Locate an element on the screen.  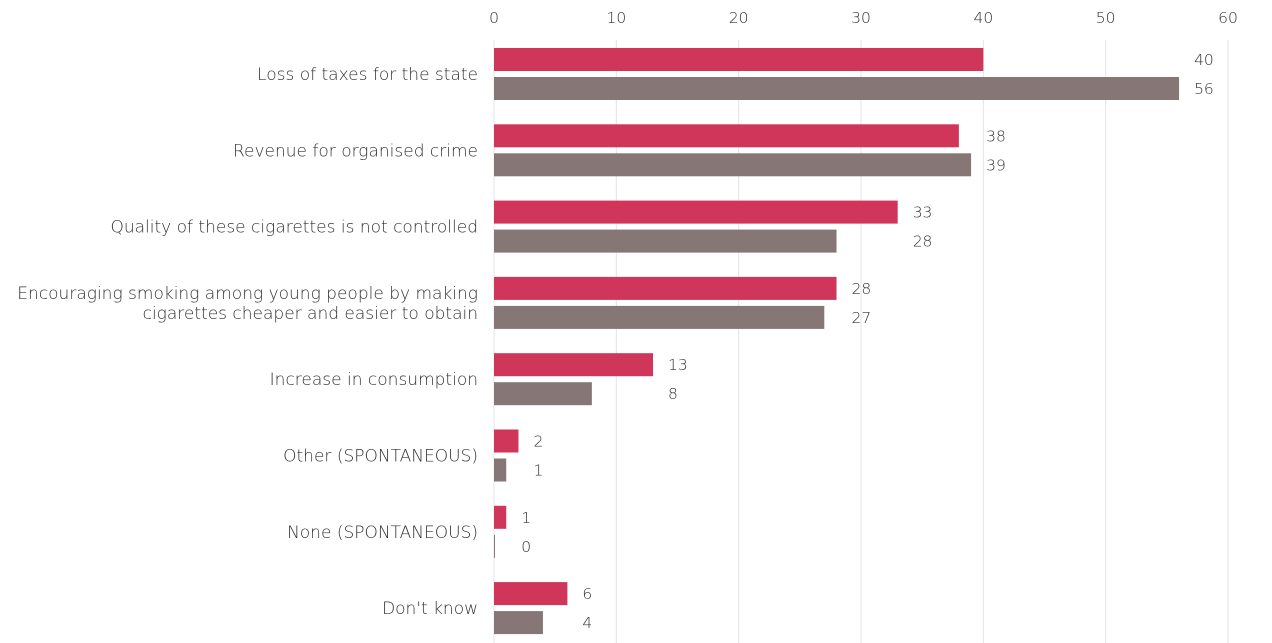
x-tick-label: 10 is located at coordinates (616, 18).